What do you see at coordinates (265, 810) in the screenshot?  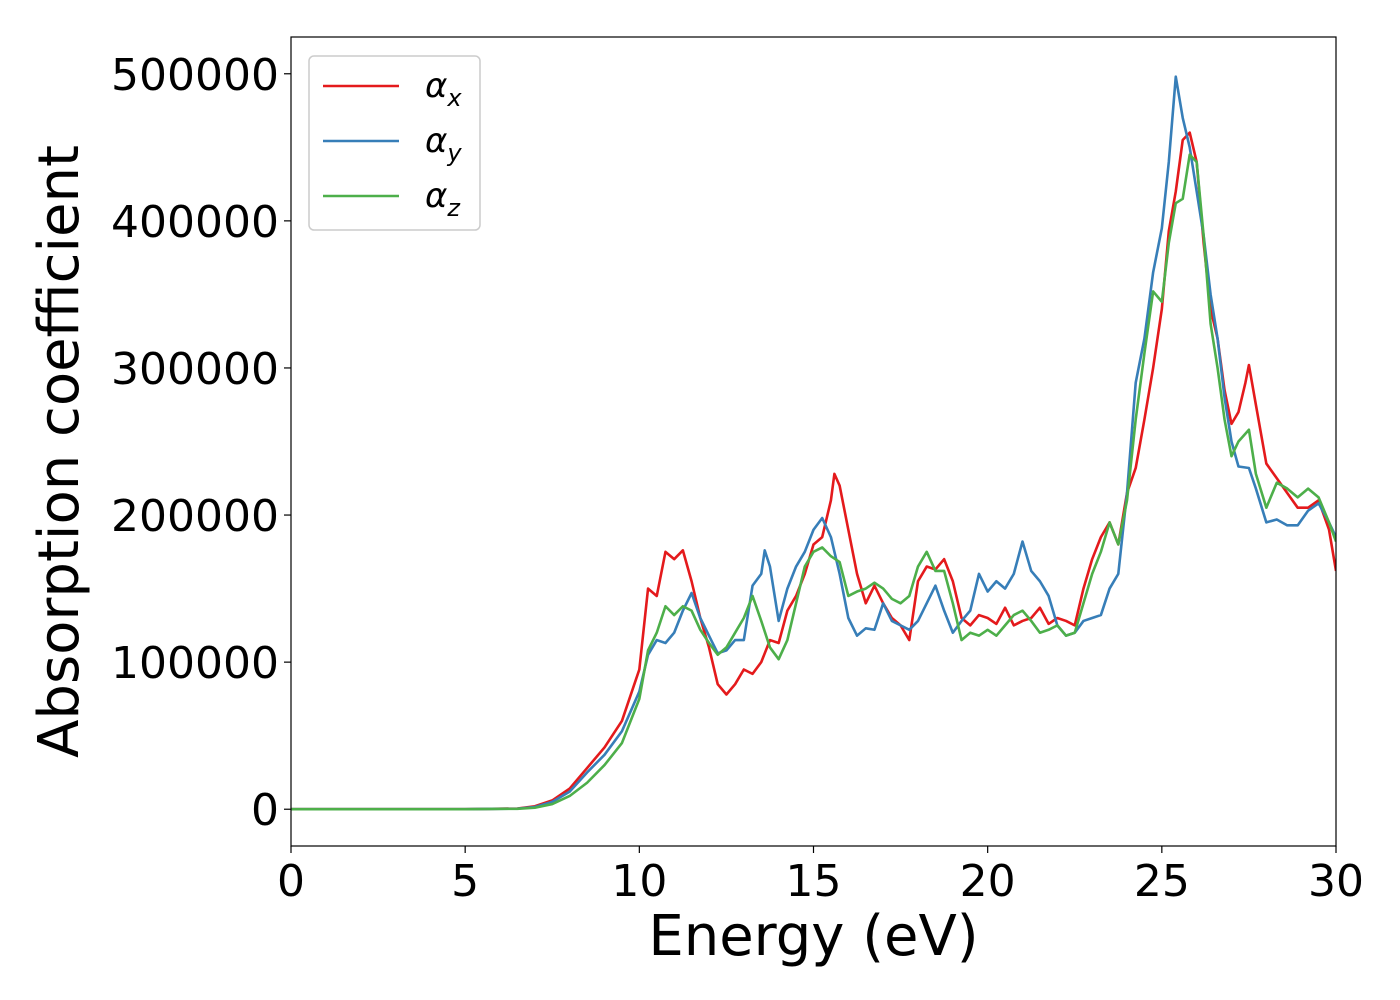 I see `y-tick-label: 0` at bounding box center [265, 810].